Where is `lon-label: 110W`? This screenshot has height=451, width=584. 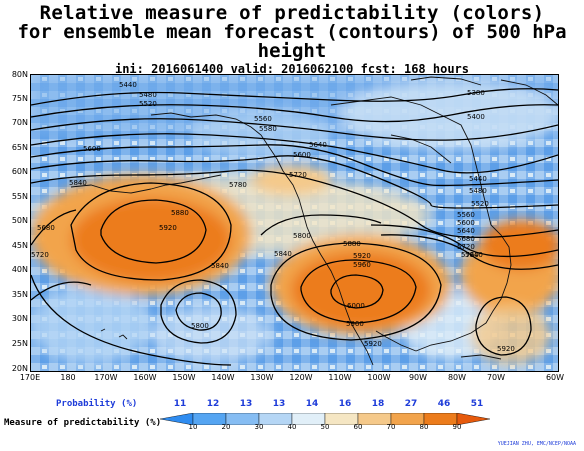
lon-label: 110W is located at coordinates (340, 377).